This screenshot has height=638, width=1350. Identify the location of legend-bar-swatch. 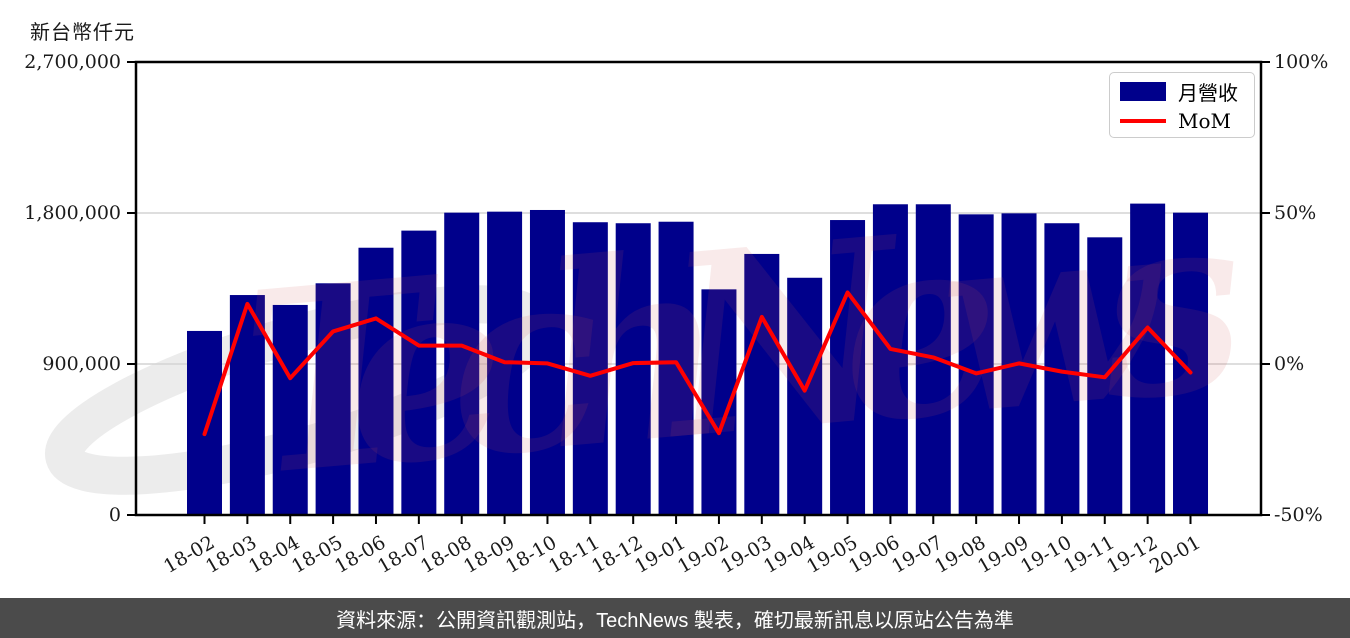
(1143, 92).